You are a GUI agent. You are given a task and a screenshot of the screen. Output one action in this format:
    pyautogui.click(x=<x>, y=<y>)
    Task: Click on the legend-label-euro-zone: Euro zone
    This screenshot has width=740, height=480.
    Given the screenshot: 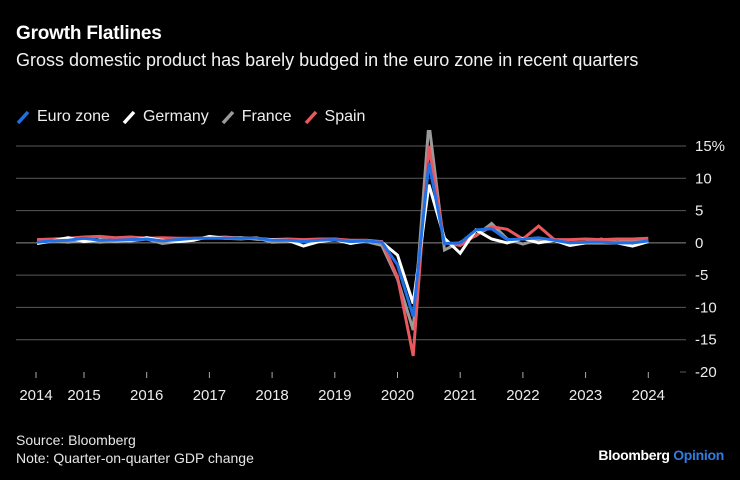 What is the action you would take?
    pyautogui.click(x=73, y=116)
    